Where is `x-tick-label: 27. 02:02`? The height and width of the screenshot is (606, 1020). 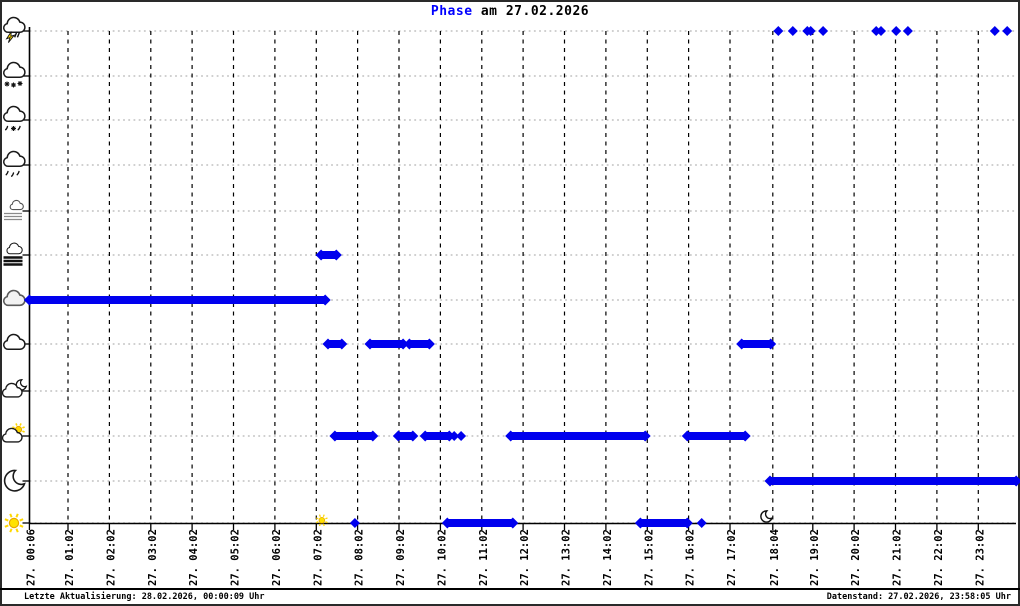
x-tick-label: 27. 02:02 is located at coordinates (111, 557).